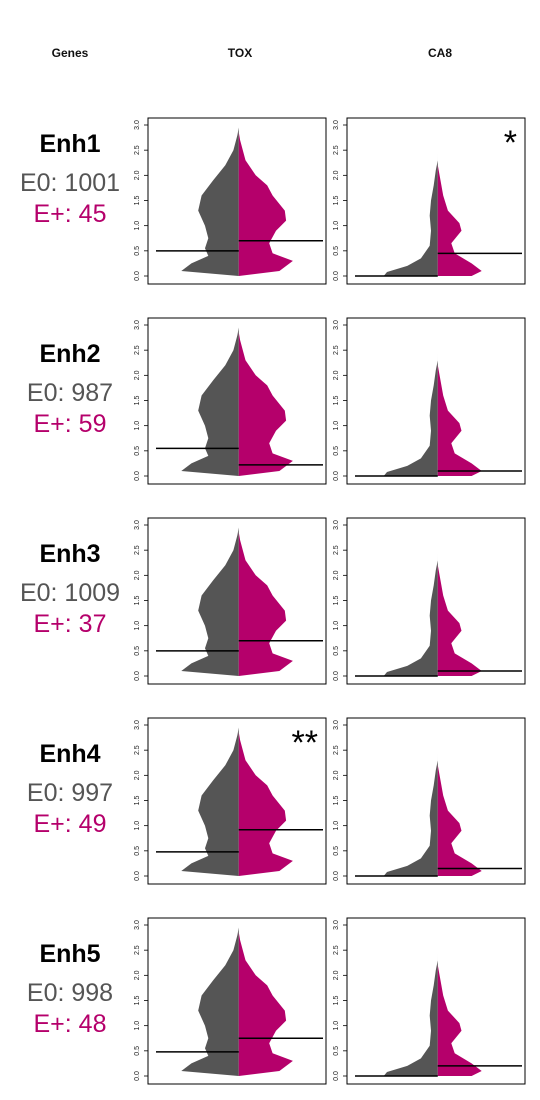 This screenshot has width=540, height=1100. I want to click on panel-enh4-ca8: 0.0 0.5 1.0 1.5 2.0 2.5 3.0, so click(429, 801).